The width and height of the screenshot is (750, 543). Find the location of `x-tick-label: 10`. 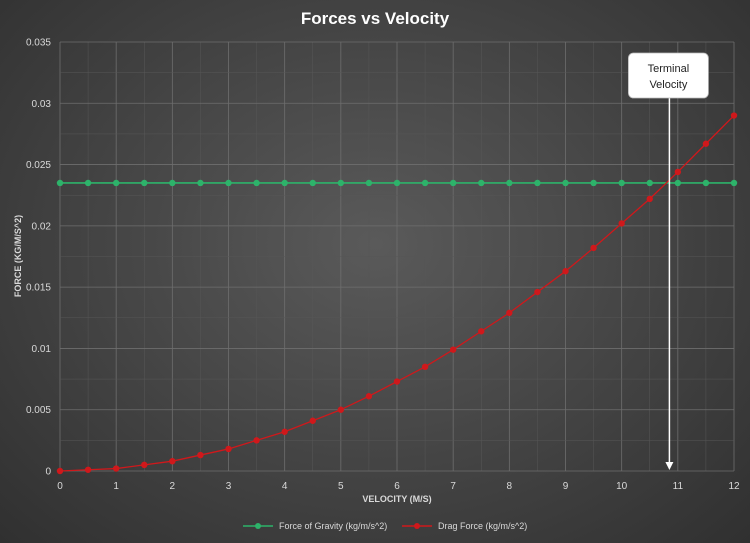

x-tick-label: 10 is located at coordinates (622, 486).